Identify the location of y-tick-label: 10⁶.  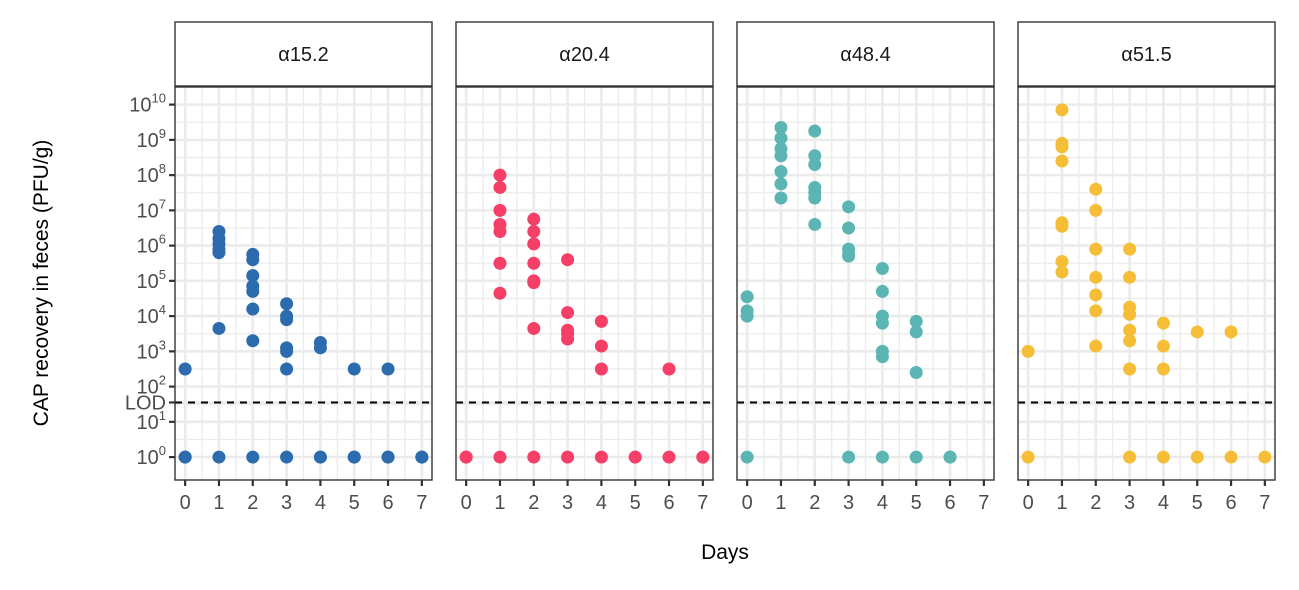
(151, 245).